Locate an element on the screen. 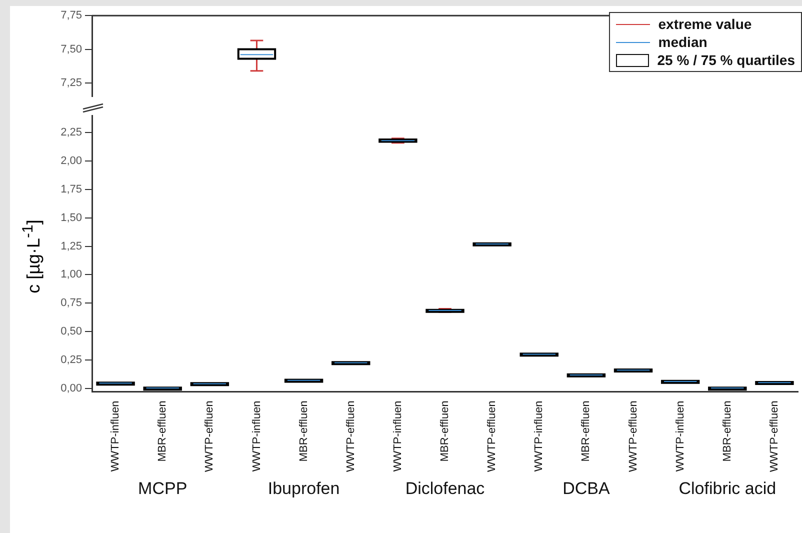  annotation: 25 % / 75 % quartiles is located at coordinates (726, 60).